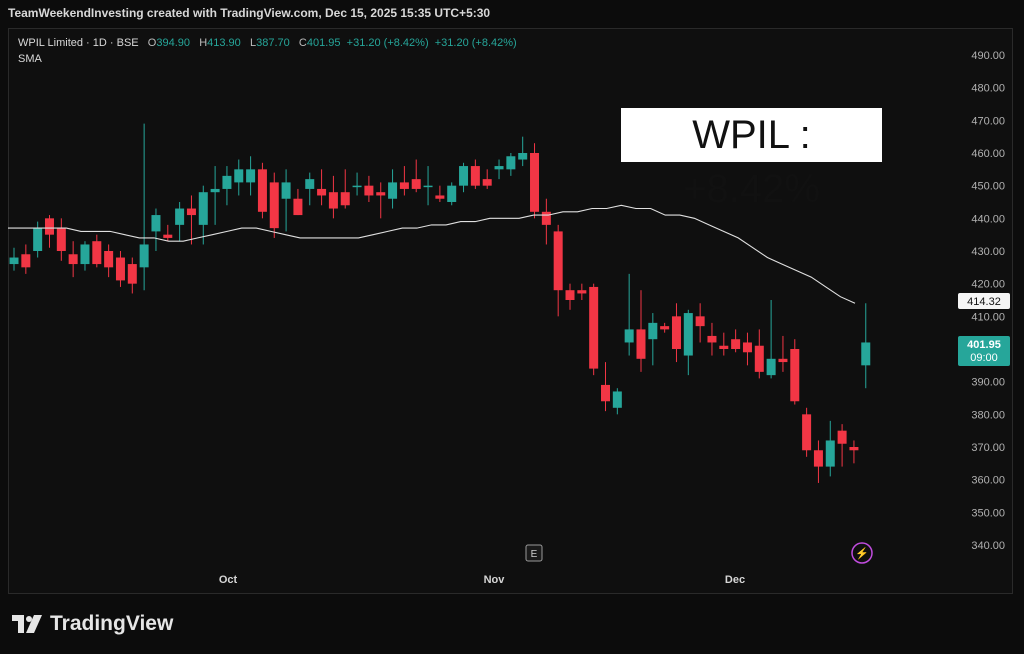 The height and width of the screenshot is (654, 1024). What do you see at coordinates (152, 43) in the screenshot?
I see `open-label: O` at bounding box center [152, 43].